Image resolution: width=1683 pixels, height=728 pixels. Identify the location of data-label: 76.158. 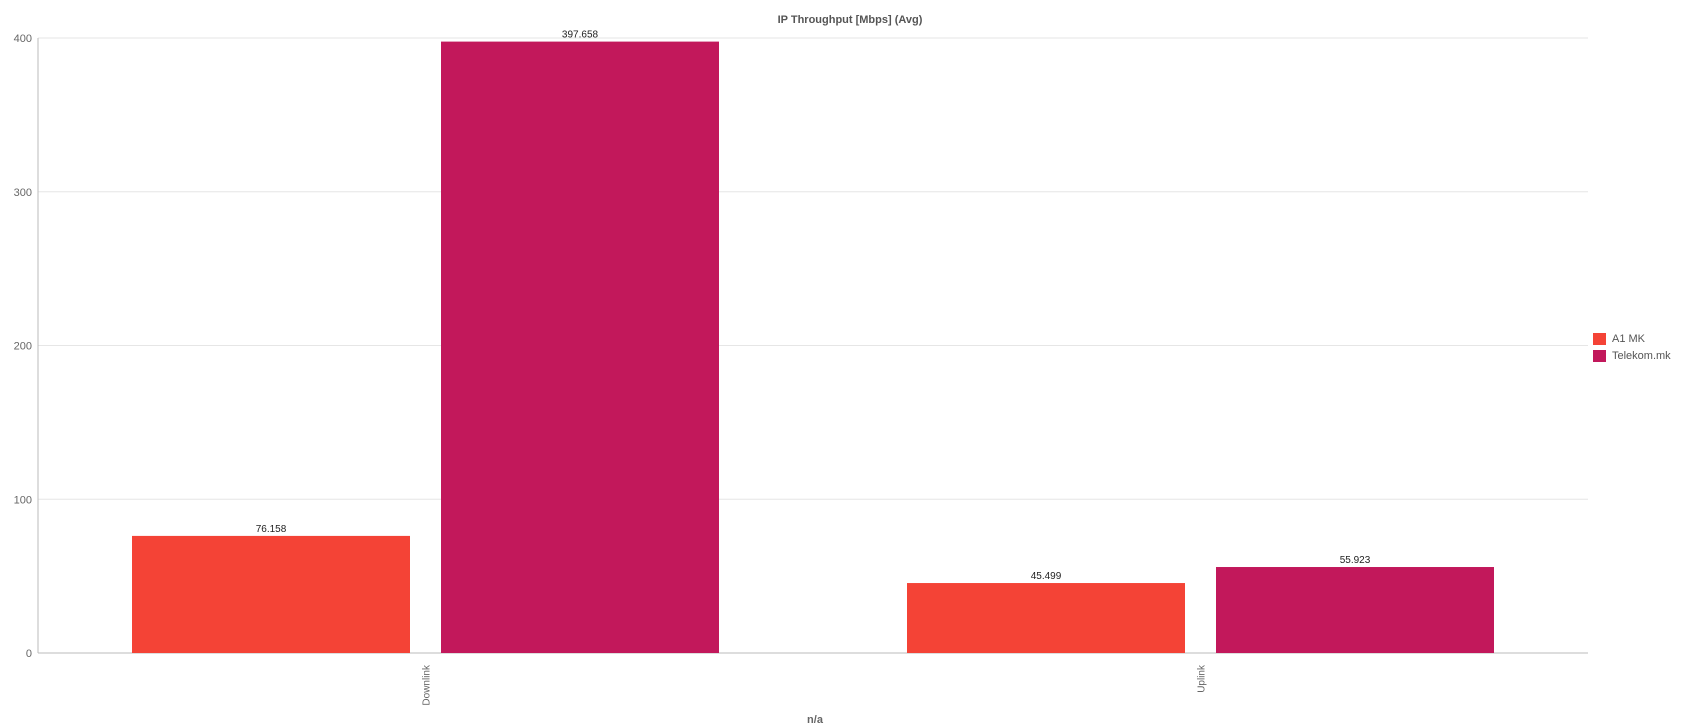
(271, 529).